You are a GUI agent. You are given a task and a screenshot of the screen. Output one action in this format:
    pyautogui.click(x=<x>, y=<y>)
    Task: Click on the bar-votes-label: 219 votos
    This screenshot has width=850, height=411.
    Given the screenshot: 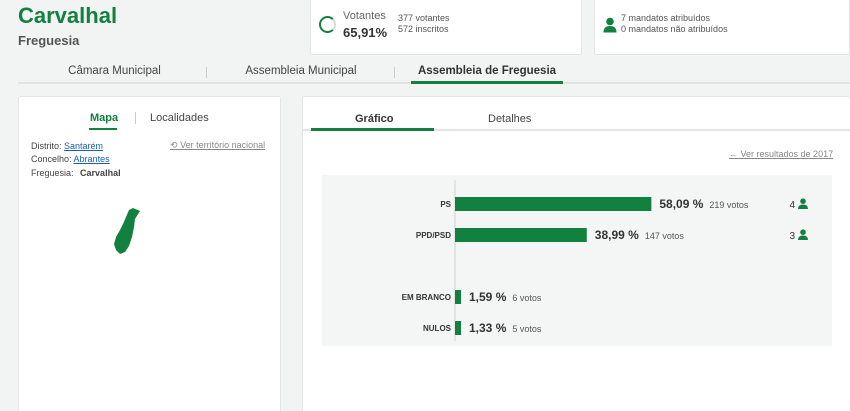 What is the action you would take?
    pyautogui.click(x=729, y=205)
    